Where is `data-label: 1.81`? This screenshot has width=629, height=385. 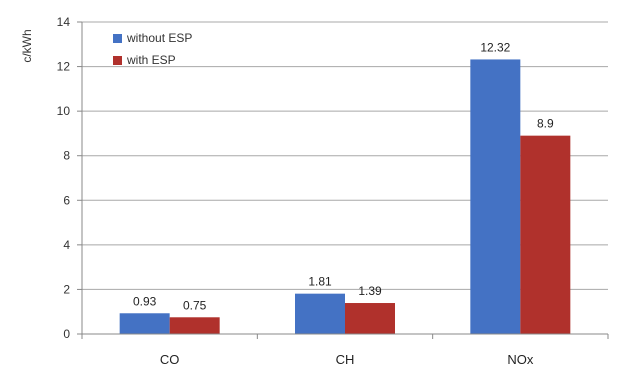
data-label: 1.81 is located at coordinates (320, 282).